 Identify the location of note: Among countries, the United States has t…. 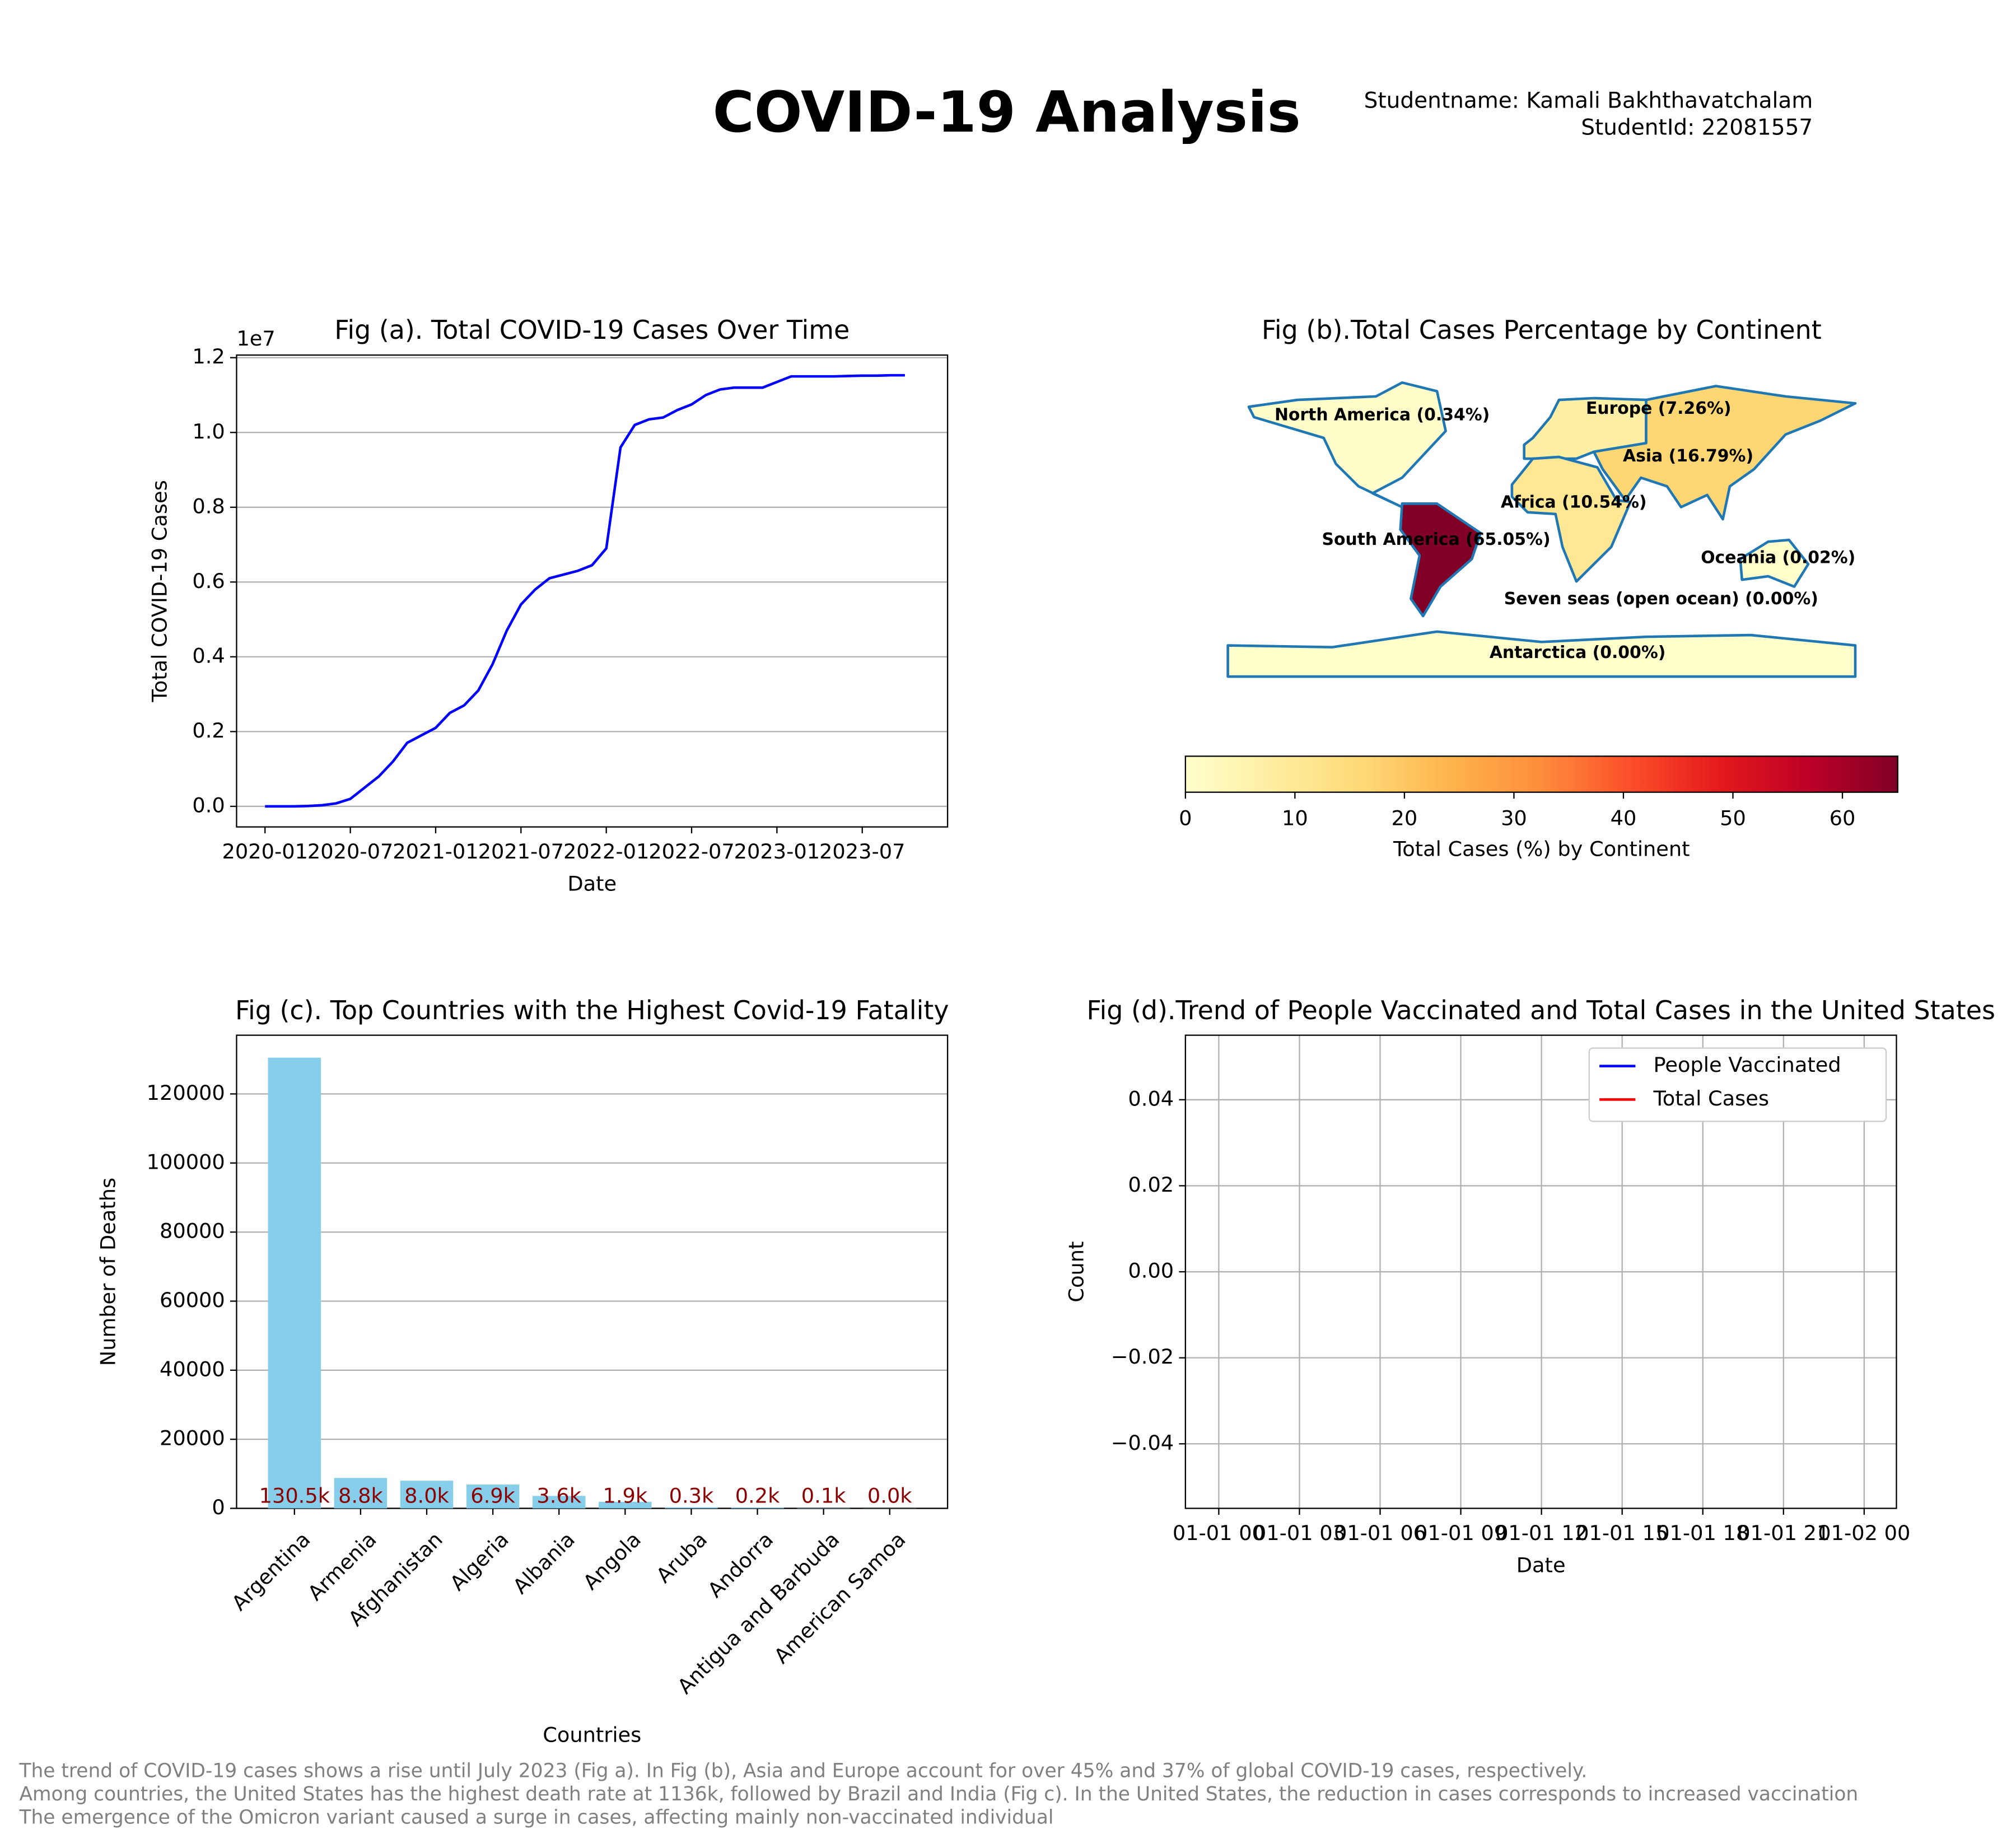
(939, 1794).